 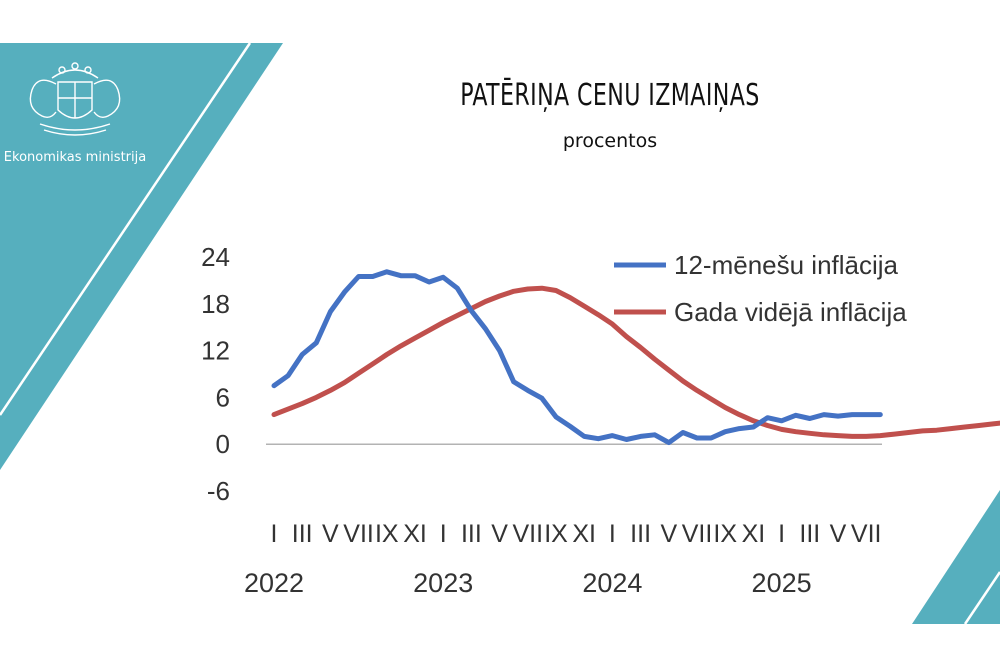 What do you see at coordinates (612, 583) in the screenshot?
I see `x-year-label: 2024` at bounding box center [612, 583].